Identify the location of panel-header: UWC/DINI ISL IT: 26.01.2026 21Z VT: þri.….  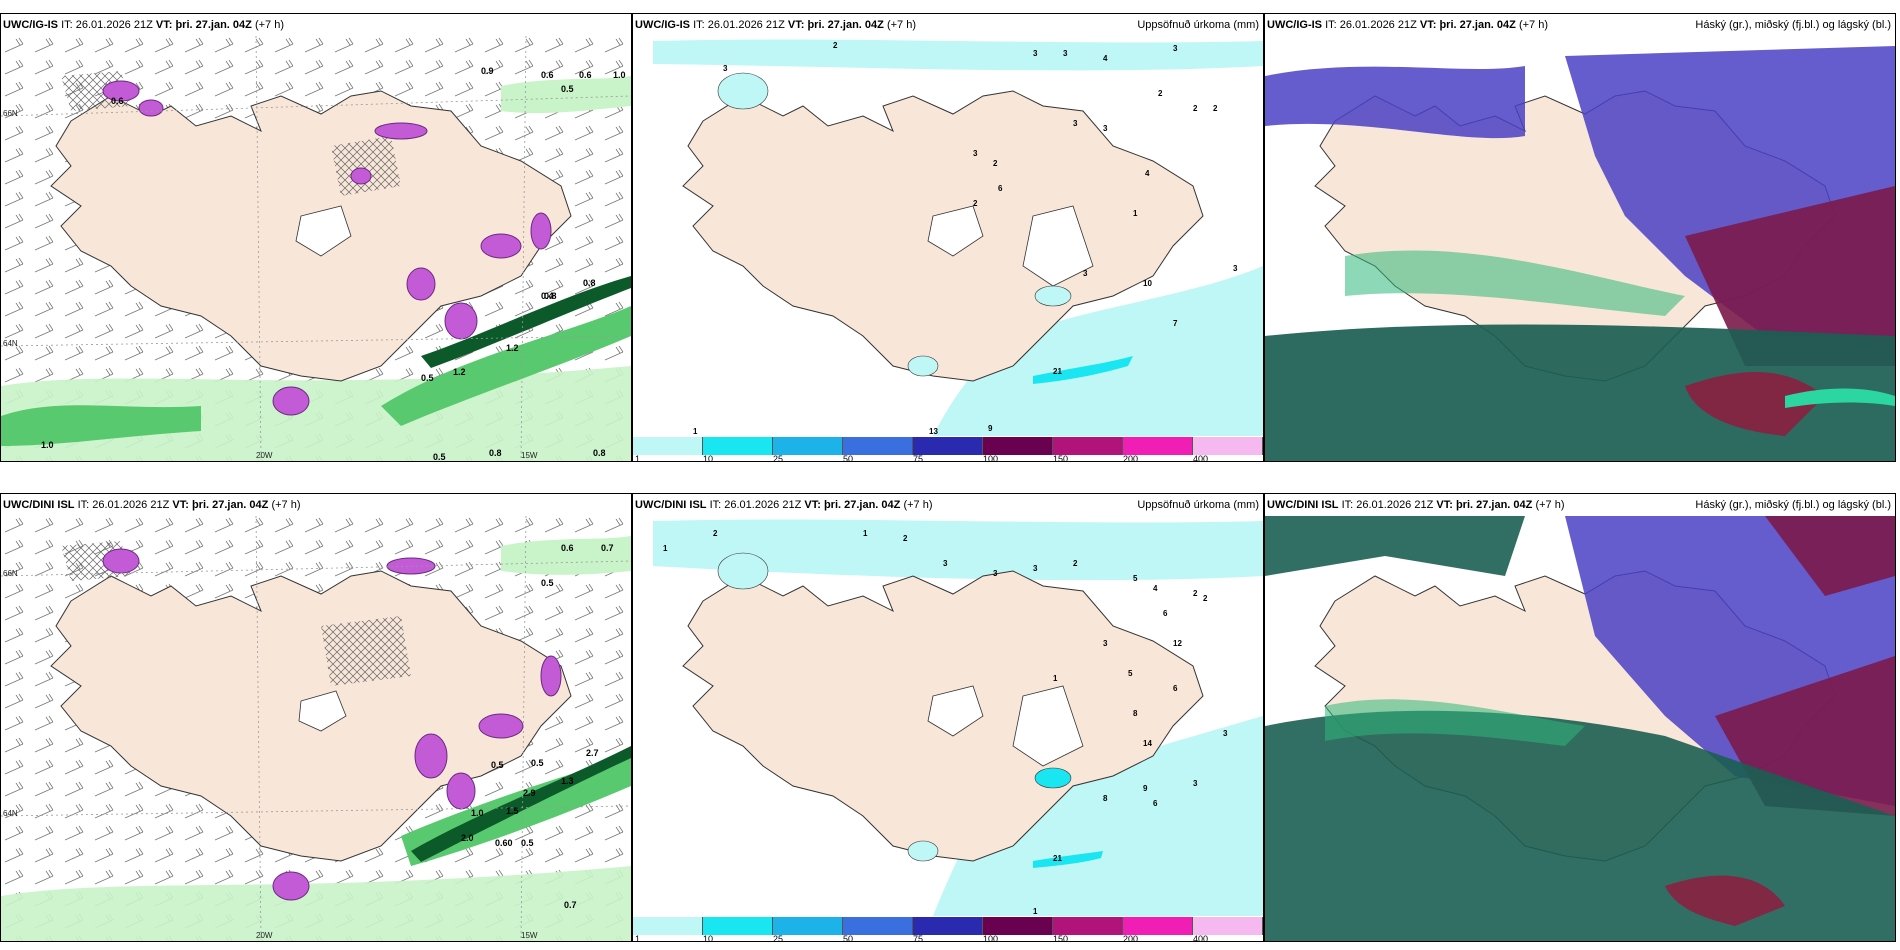
(1580, 505).